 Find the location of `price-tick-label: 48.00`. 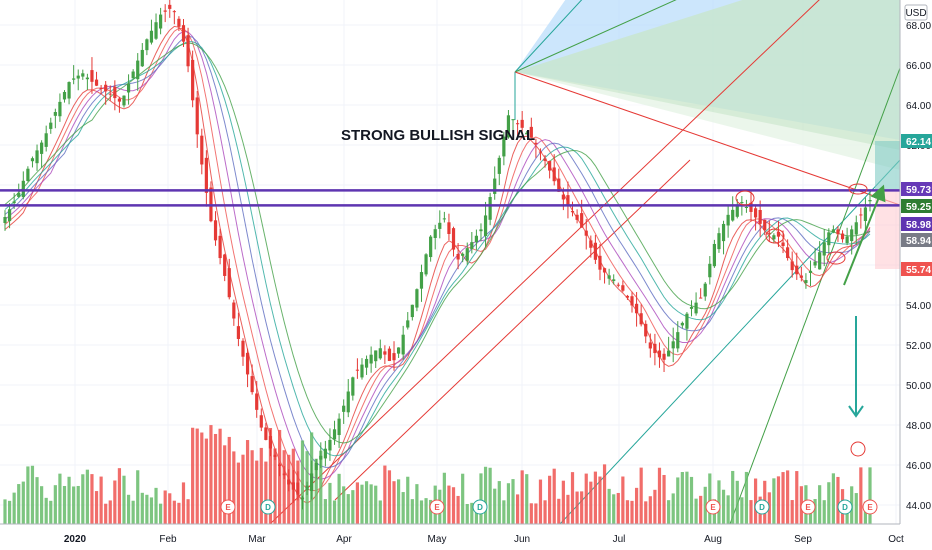

price-tick-label: 48.00 is located at coordinates (918, 426).